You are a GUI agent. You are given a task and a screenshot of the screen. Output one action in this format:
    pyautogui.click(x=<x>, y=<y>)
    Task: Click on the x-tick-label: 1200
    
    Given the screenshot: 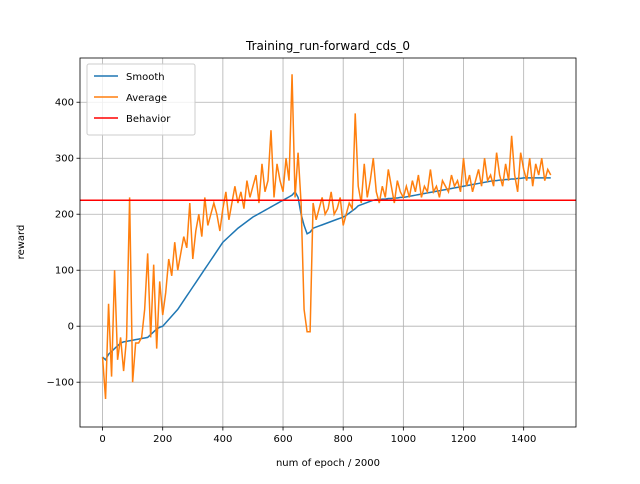 What is the action you would take?
    pyautogui.click(x=463, y=439)
    